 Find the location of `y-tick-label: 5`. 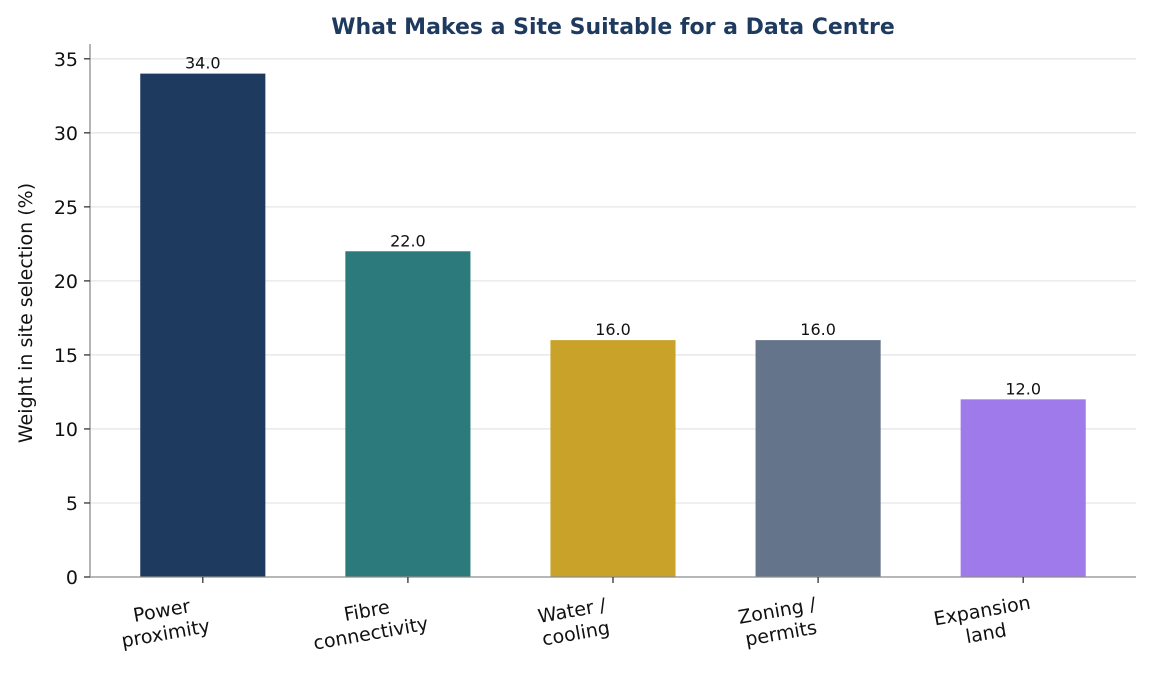

y-tick-label: 5 is located at coordinates (72, 504).